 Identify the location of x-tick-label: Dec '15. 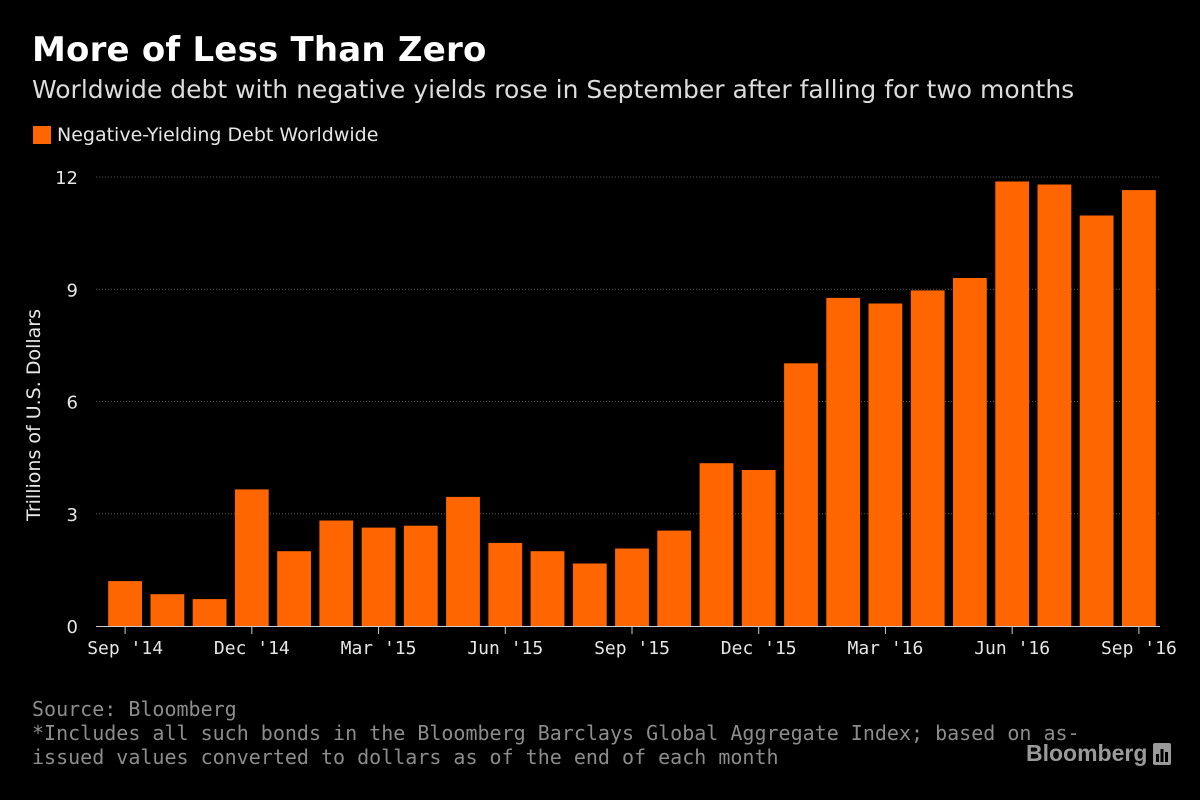
(759, 648).